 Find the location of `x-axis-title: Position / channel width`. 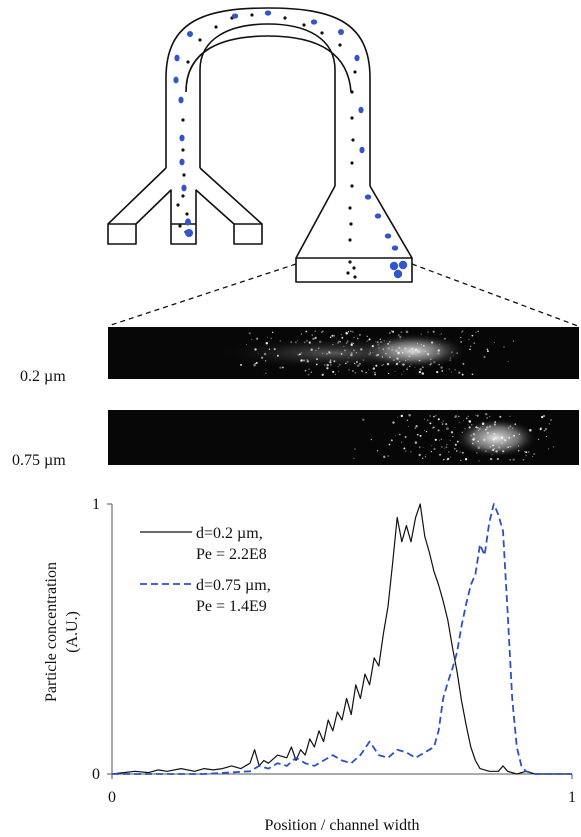

x-axis-title: Position / channel width is located at coordinates (341, 825).